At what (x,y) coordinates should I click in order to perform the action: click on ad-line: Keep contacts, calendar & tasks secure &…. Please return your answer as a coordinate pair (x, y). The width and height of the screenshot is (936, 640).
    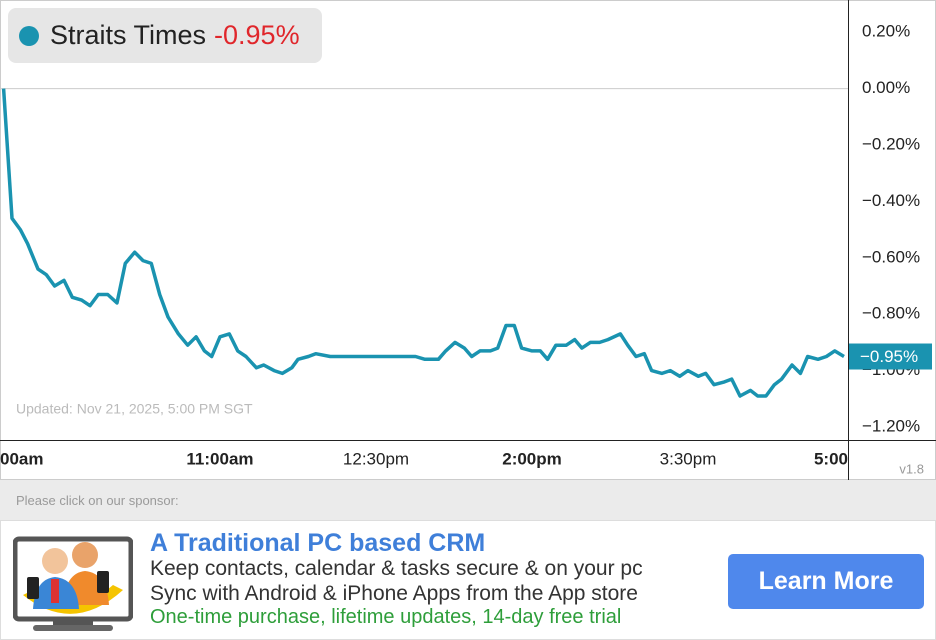
    Looking at the image, I should click on (396, 568).